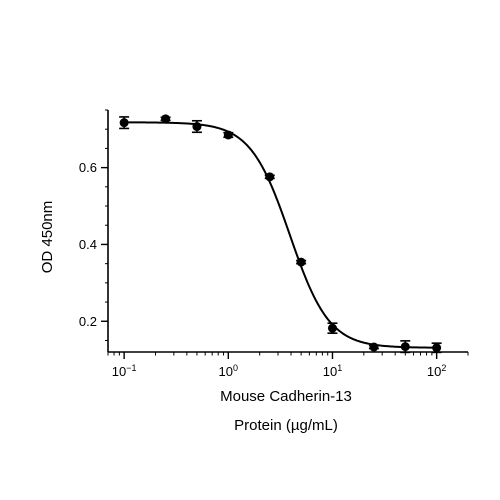 This screenshot has width=500, height=500. What do you see at coordinates (88, 321) in the screenshot?
I see `y-tick-label: 0.2` at bounding box center [88, 321].